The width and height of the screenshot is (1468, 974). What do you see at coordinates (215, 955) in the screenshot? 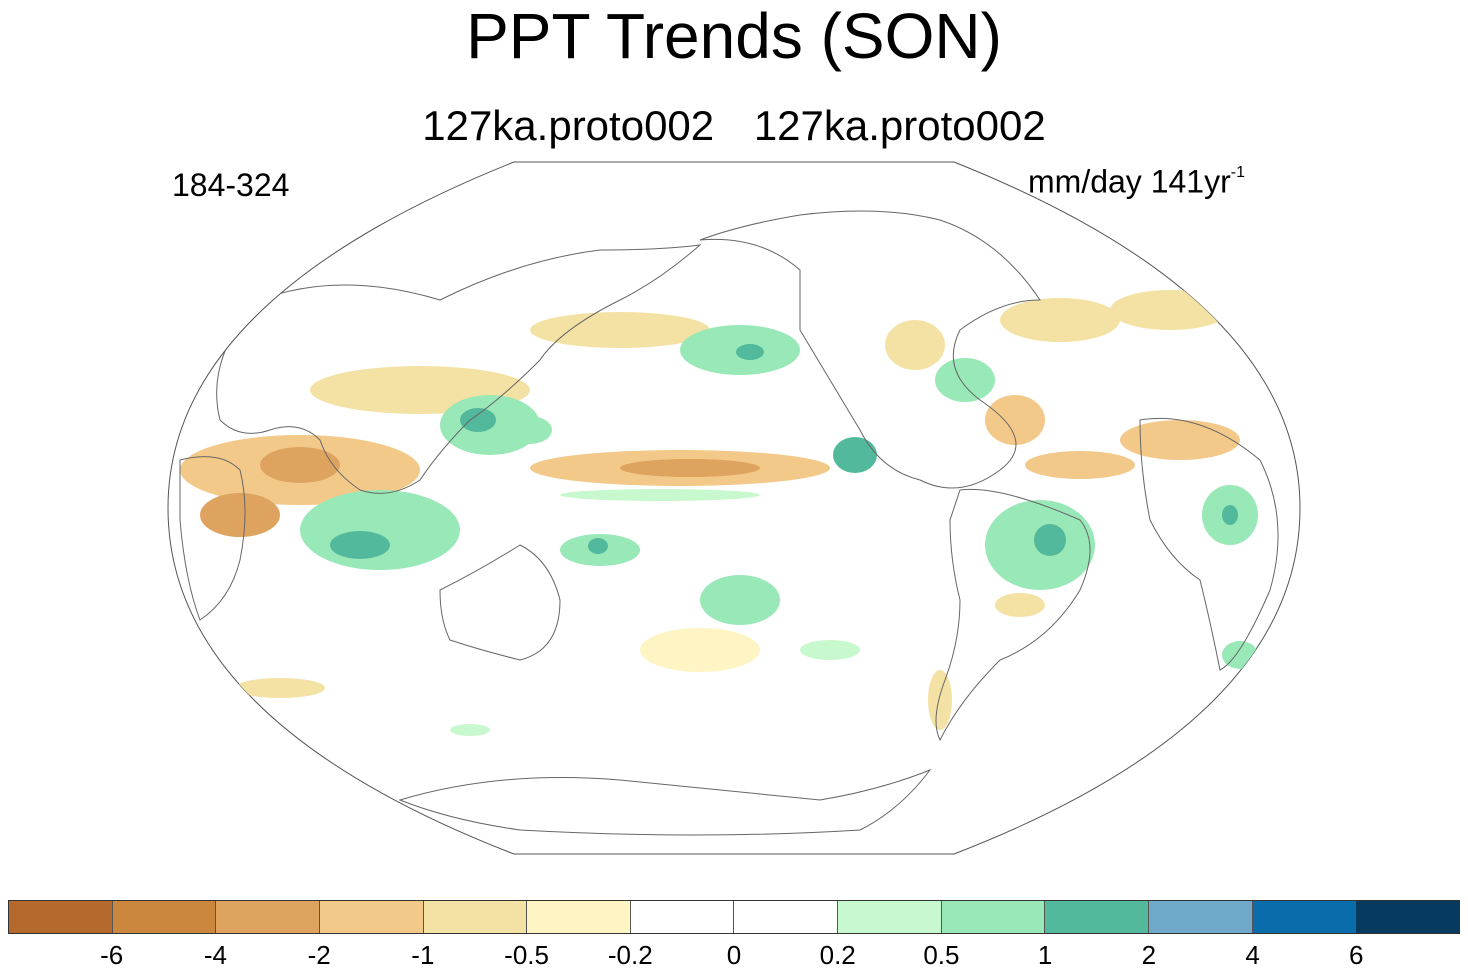
I see `colorbar-tick-label: -4` at bounding box center [215, 955].